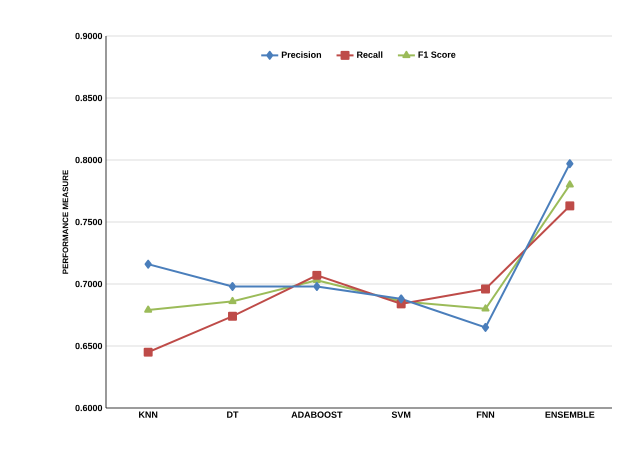  I want to click on legend-label: F1 Score, so click(437, 54).